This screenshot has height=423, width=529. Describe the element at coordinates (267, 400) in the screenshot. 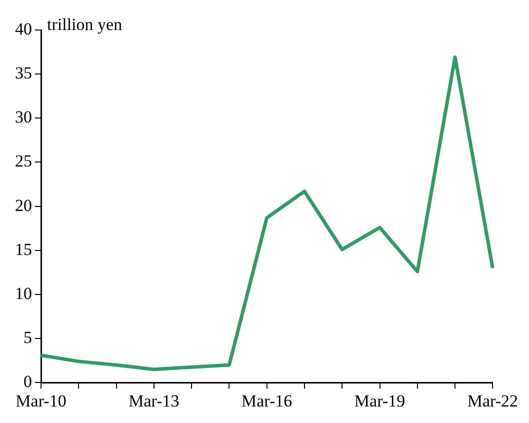

I see `x-tick-label: Mar-16` at that location.